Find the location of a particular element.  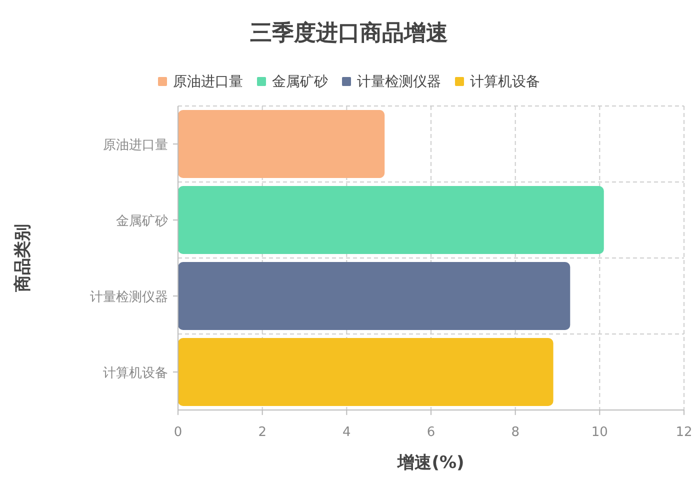

legend-label: 计量检测仪器 is located at coordinates (399, 82).